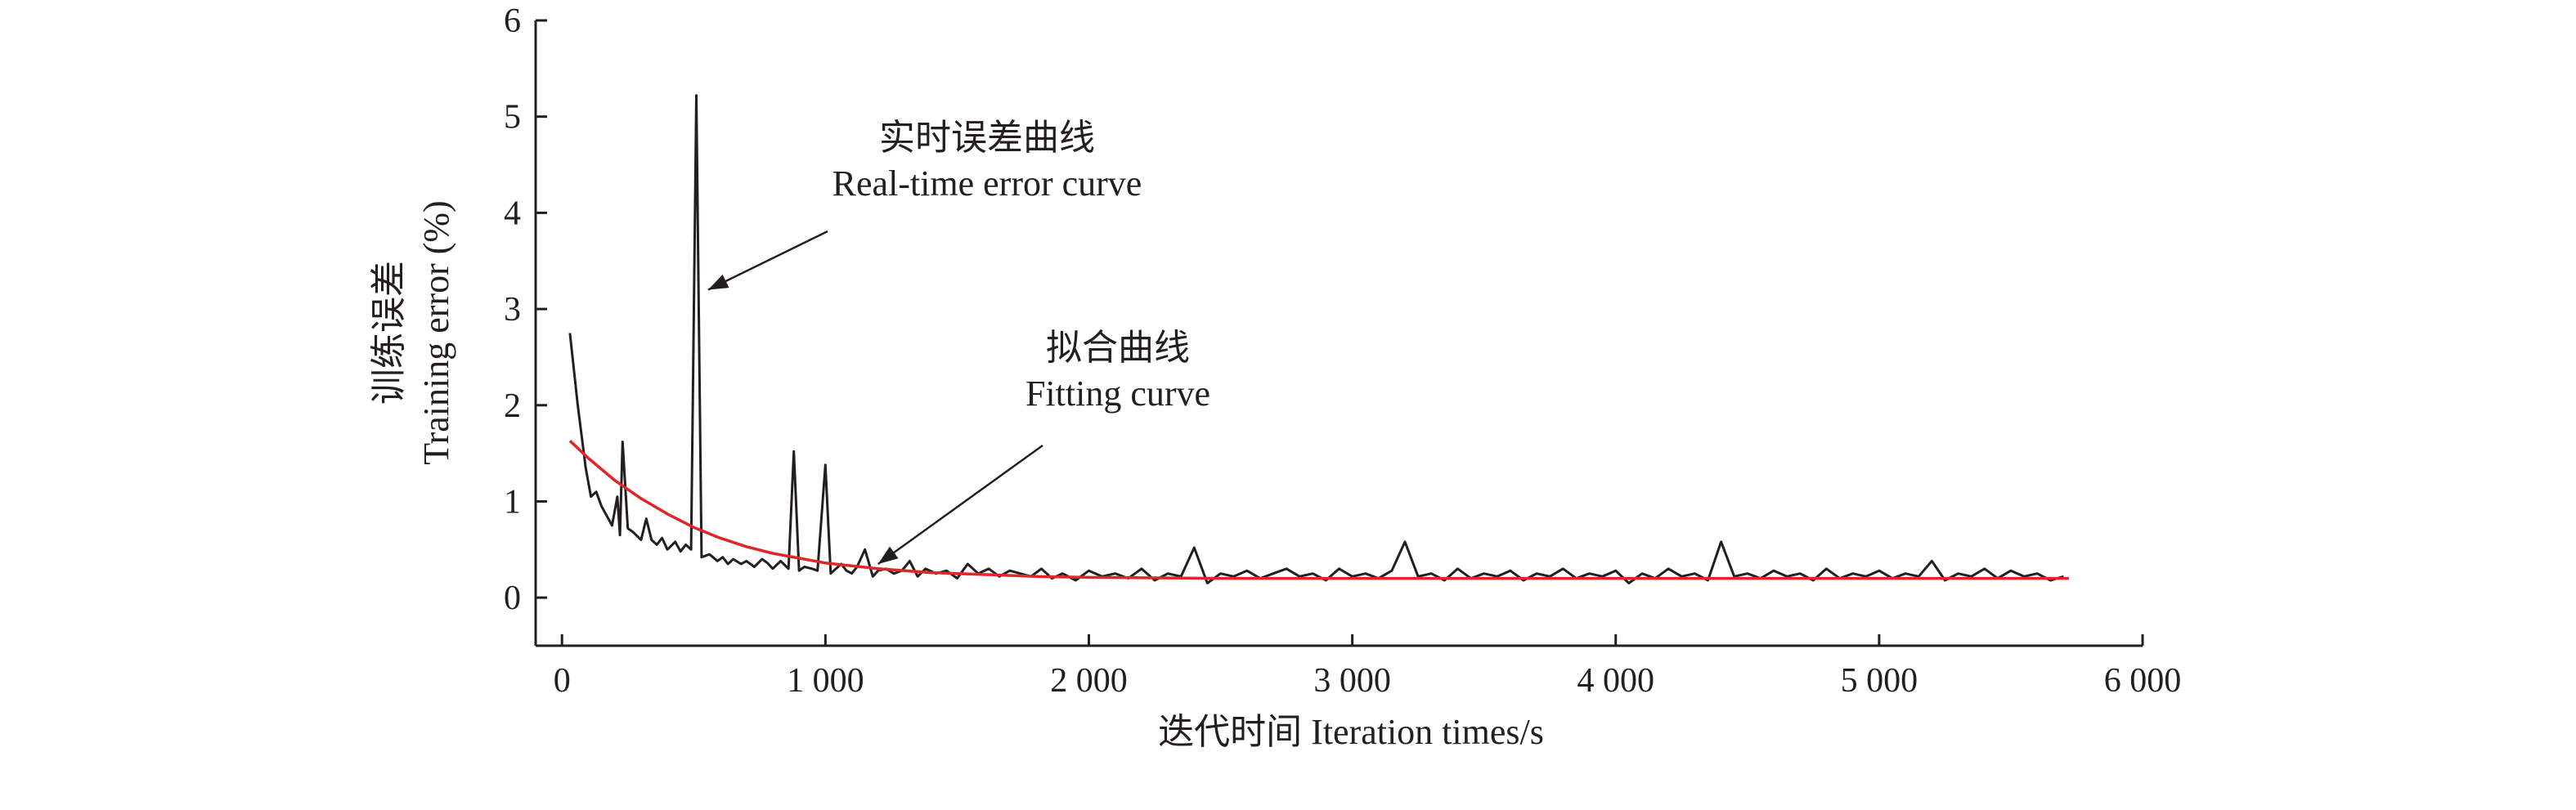 The image size is (2576, 810). What do you see at coordinates (767, 260) in the screenshot?
I see `arrow-realtime` at bounding box center [767, 260].